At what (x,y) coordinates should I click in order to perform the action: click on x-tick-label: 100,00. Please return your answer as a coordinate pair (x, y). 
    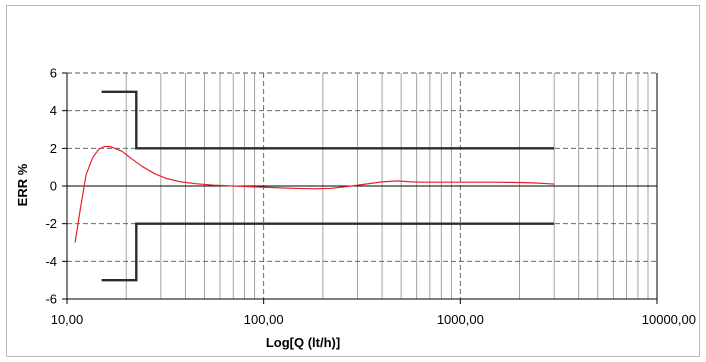
    Looking at the image, I should click on (264, 319).